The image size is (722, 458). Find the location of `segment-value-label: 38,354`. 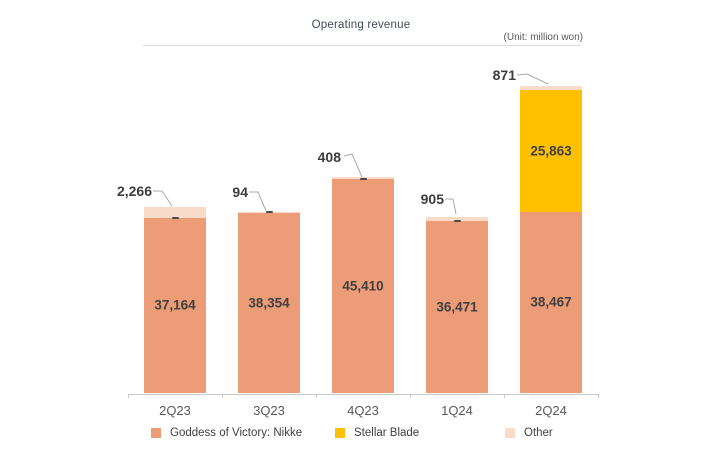

segment-value-label: 38,354 is located at coordinates (269, 303).